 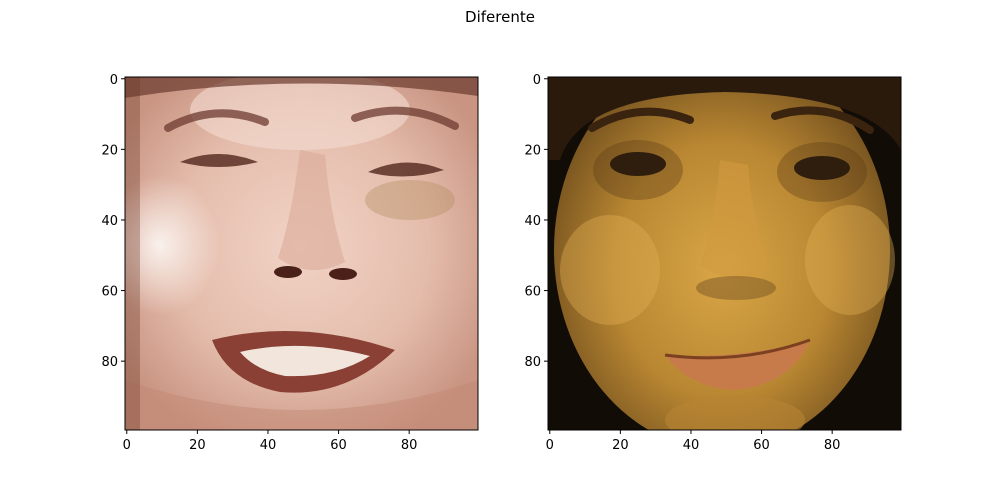 What do you see at coordinates (620, 445) in the screenshot?
I see `right-face-xtick-label: 20` at bounding box center [620, 445].